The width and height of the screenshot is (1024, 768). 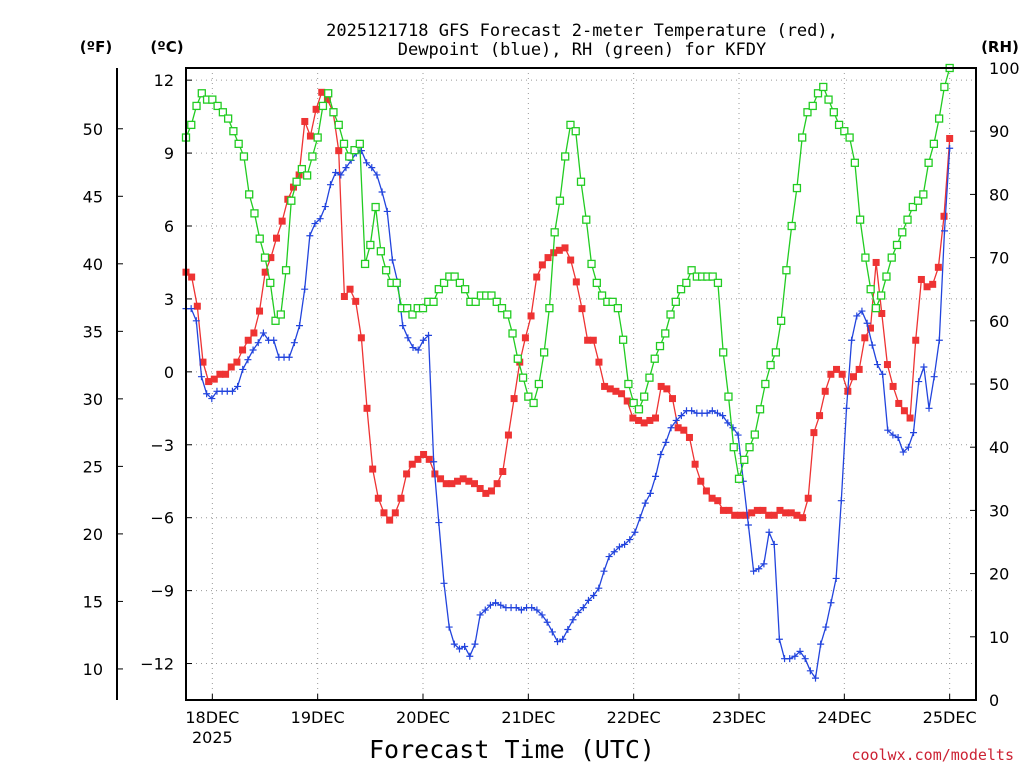 I want to click on x-tick-label: 19DEC, so click(x=318, y=717).